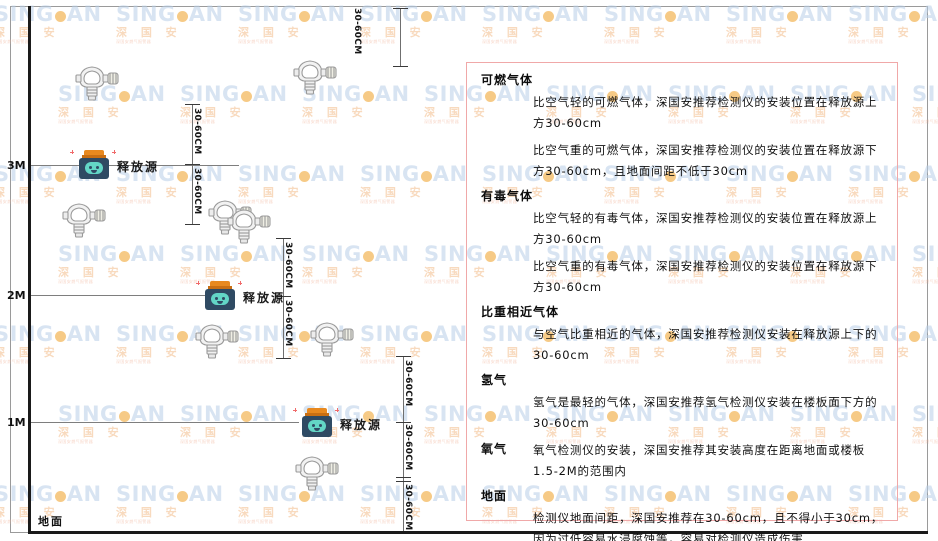  I want to click on panel-paragraph: 氢气是最轻的气体，深国安推荐氢气检测仪安装在楼板面下方的30-60cm, so click(705, 412).